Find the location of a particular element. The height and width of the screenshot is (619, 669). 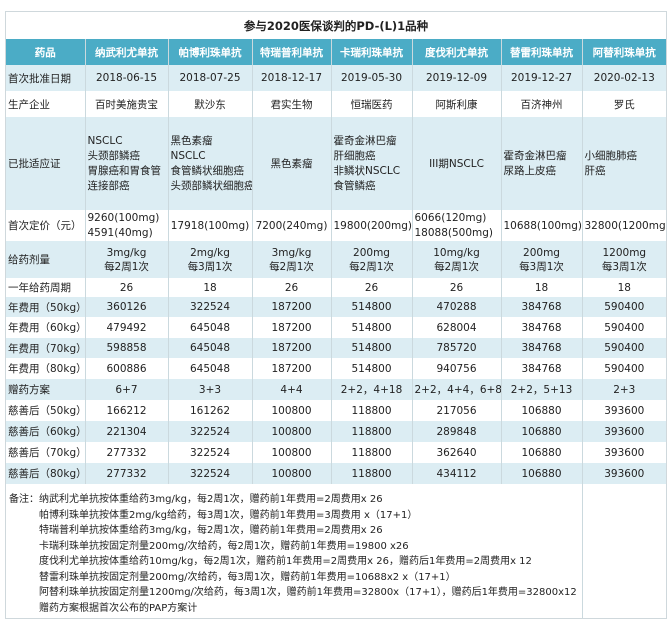

note-line: 特瑞普利单抗按体重给药3mg/kg，每2周1次，赠药前1年费用=2周费用x 26 is located at coordinates (211, 530).